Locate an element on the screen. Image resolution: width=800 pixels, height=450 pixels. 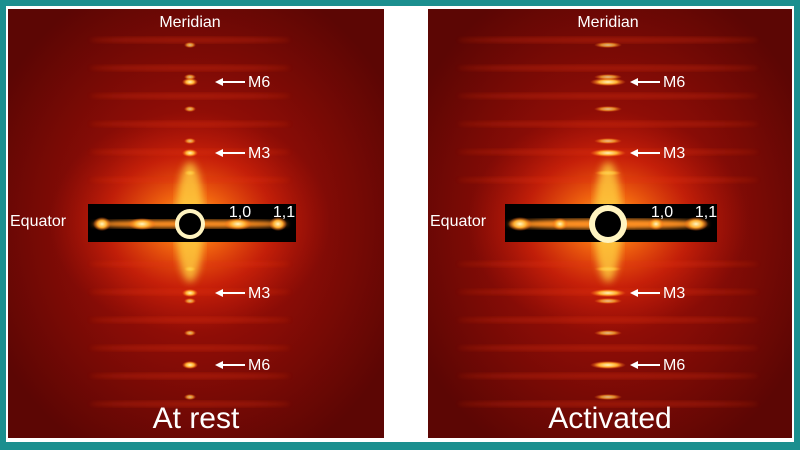
panel-caption: Activated is located at coordinates (609, 418).